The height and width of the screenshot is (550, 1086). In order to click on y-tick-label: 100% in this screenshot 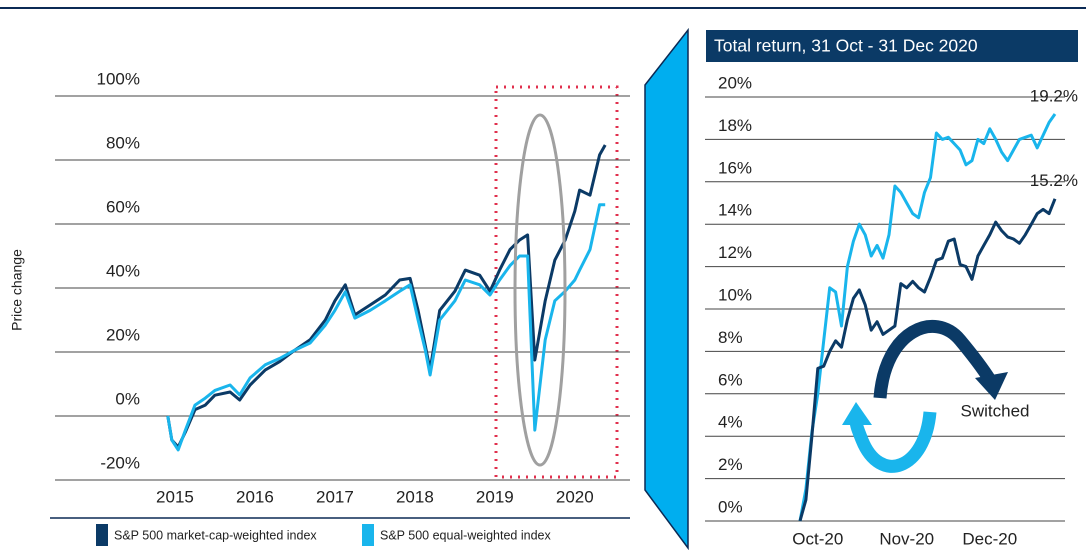, I will do `click(118, 78)`.